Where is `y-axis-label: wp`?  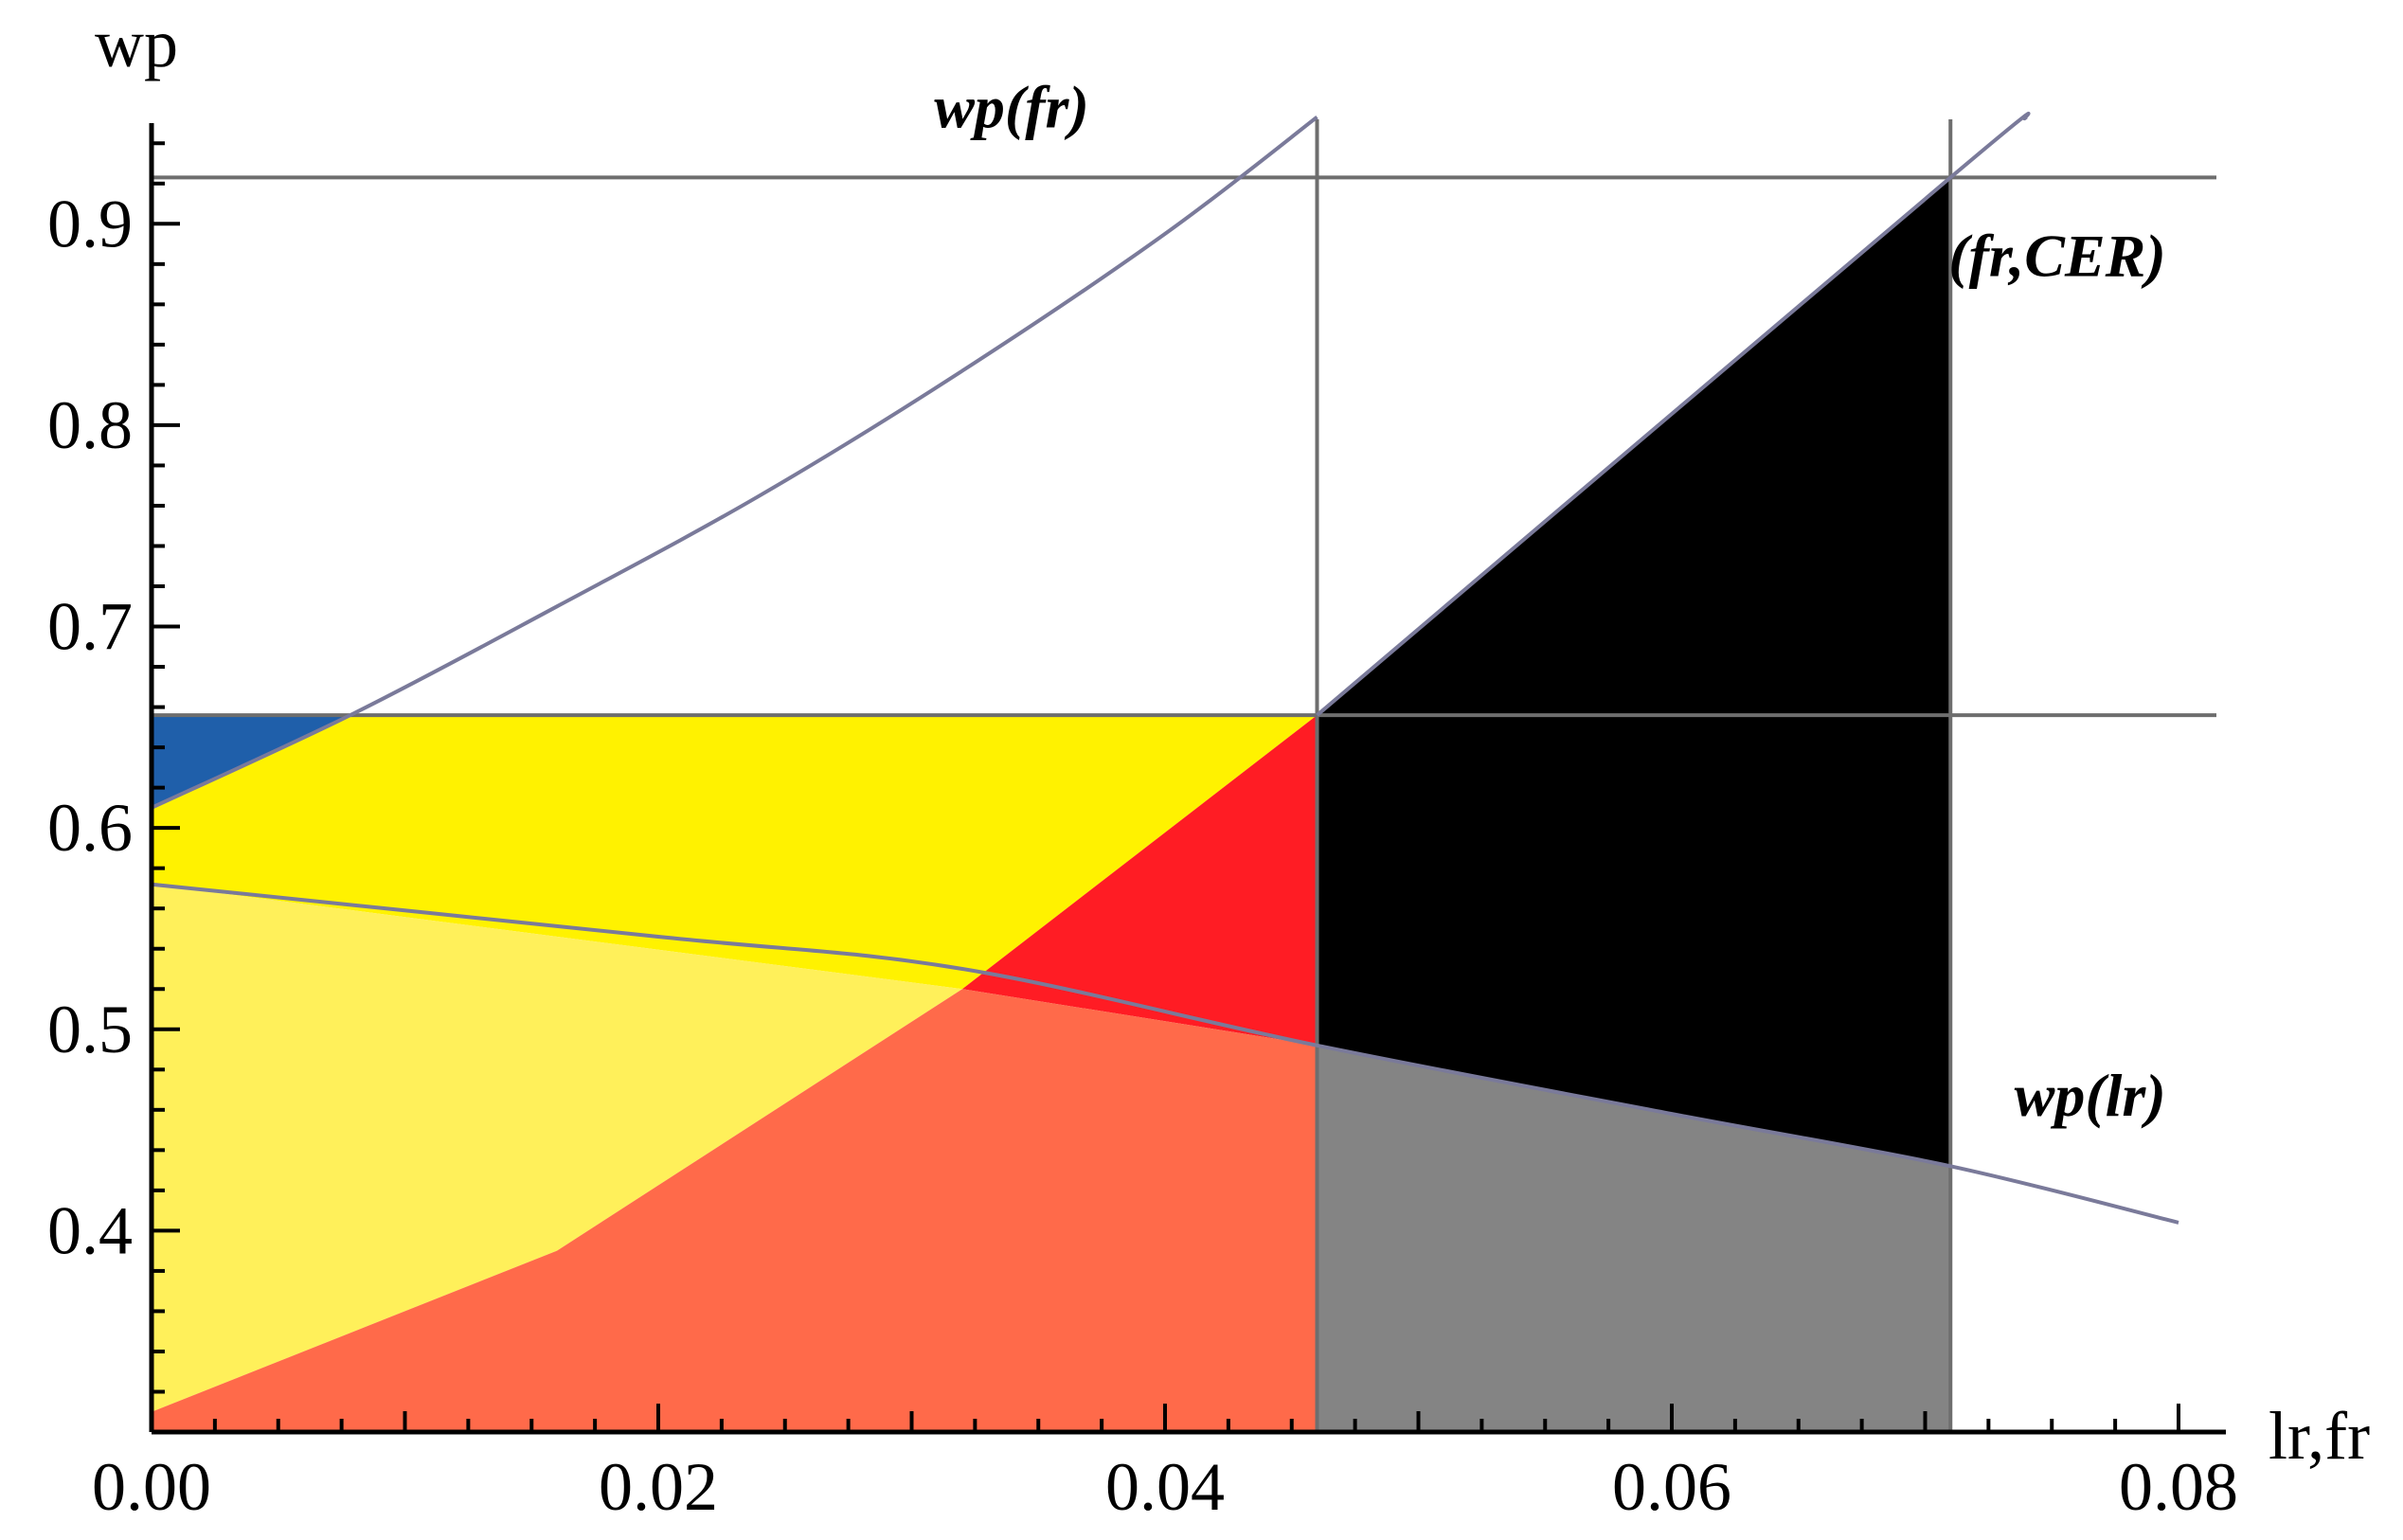 y-axis-label: wp is located at coordinates (136, 43).